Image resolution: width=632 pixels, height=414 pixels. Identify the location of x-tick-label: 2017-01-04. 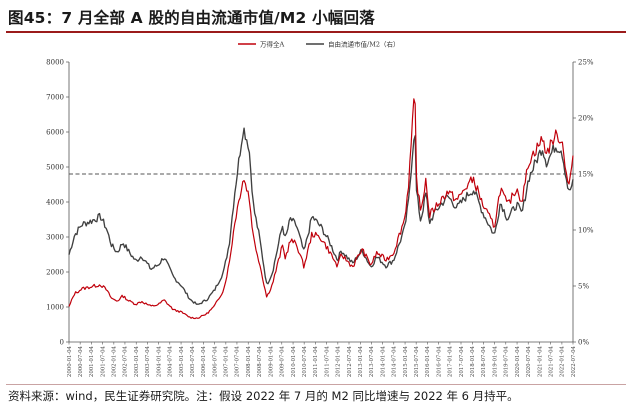
(451, 361).